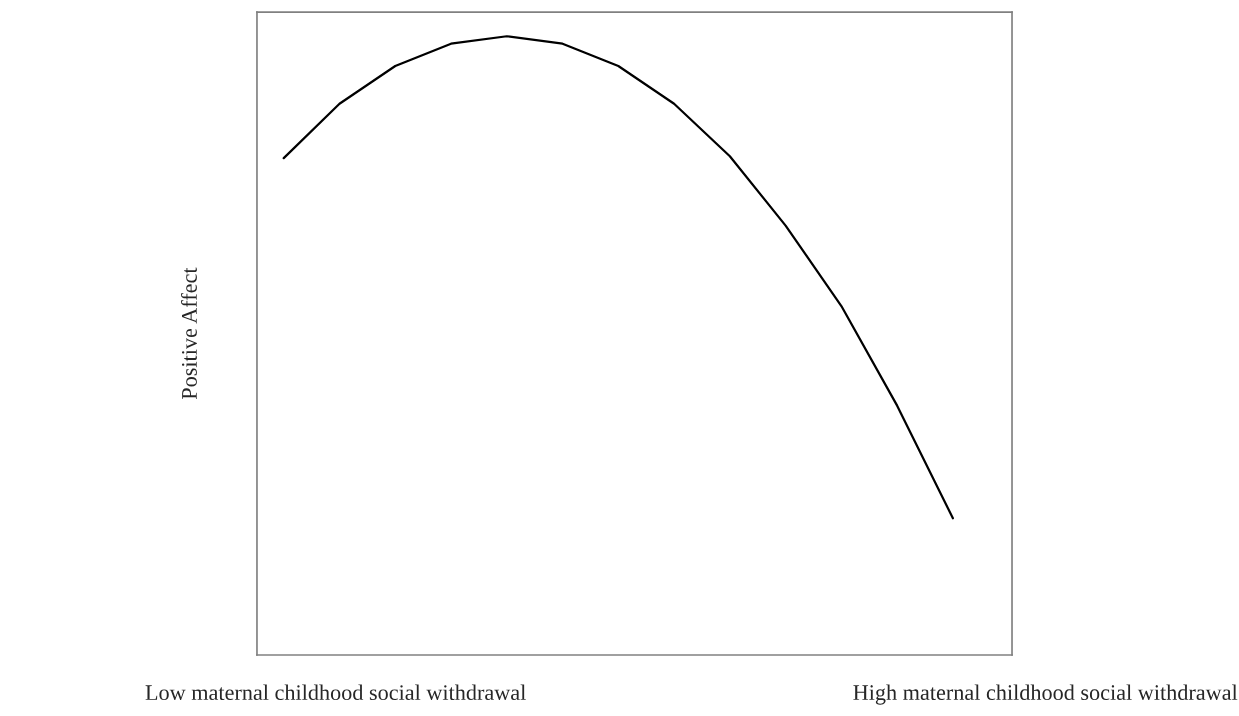 This screenshot has height=716, width=1239. I want to click on text: Low maternal childhood social withdrawal, so click(335, 692).